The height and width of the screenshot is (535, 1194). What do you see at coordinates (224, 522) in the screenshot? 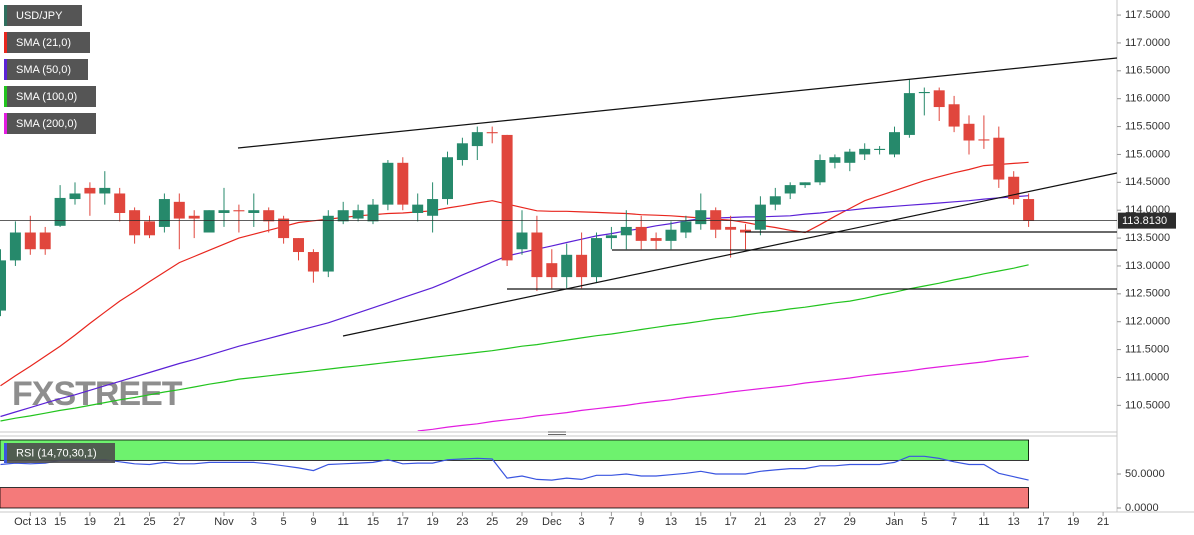
I see `x-tick-label: Nov` at bounding box center [224, 522].